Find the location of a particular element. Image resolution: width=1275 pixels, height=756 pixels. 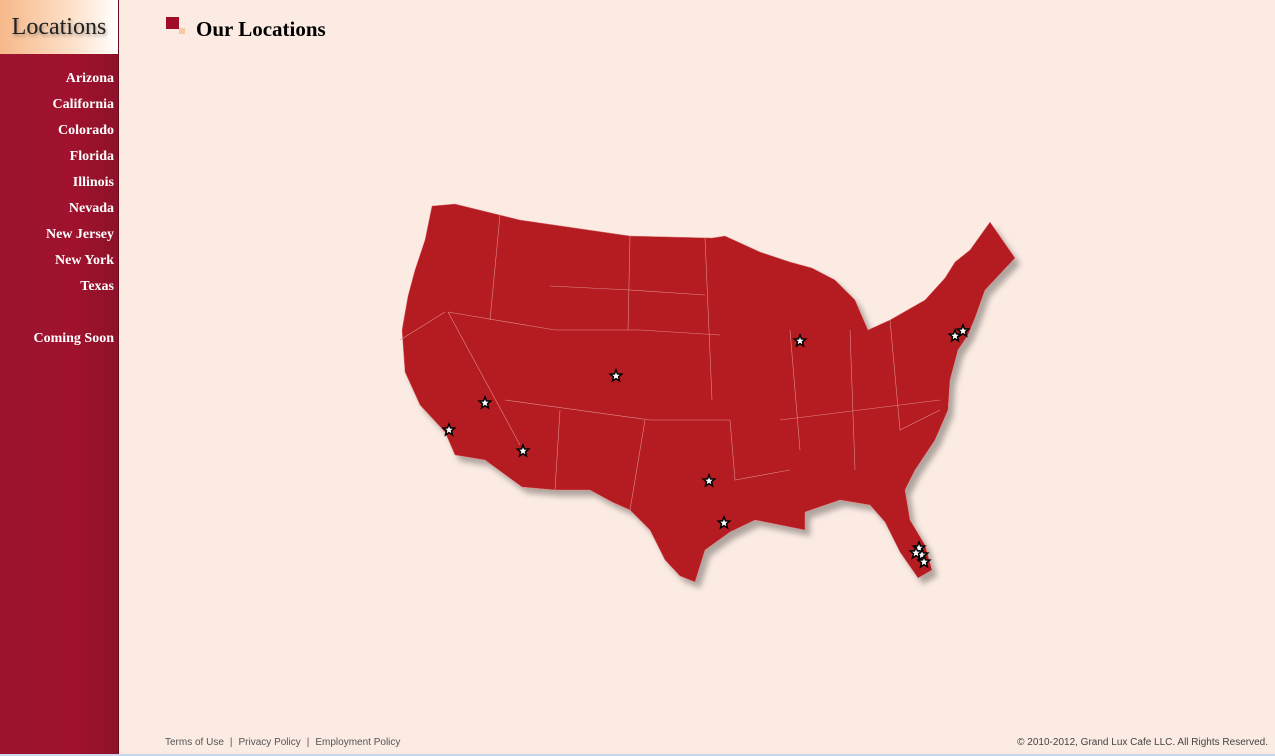

employment-policy-link: Employment Policy is located at coordinates (358, 742).